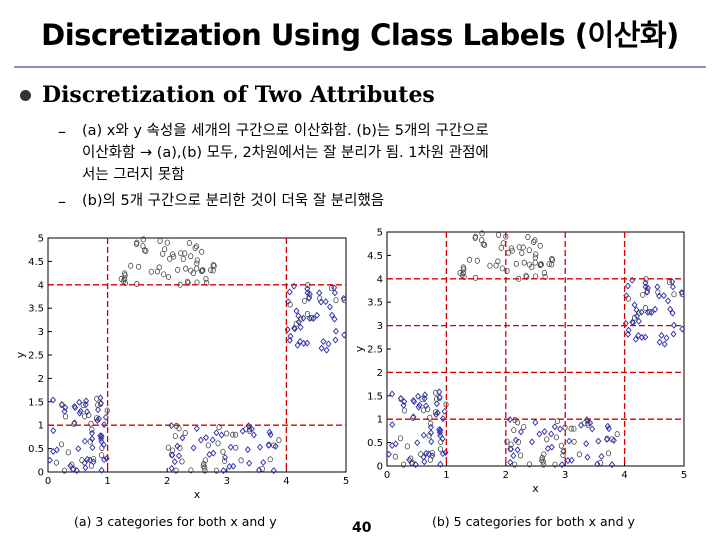 The height and width of the screenshot is (540, 720). Describe the element at coordinates (684, 475) in the screenshot. I see `plot-b-xtick-label: 5` at that location.